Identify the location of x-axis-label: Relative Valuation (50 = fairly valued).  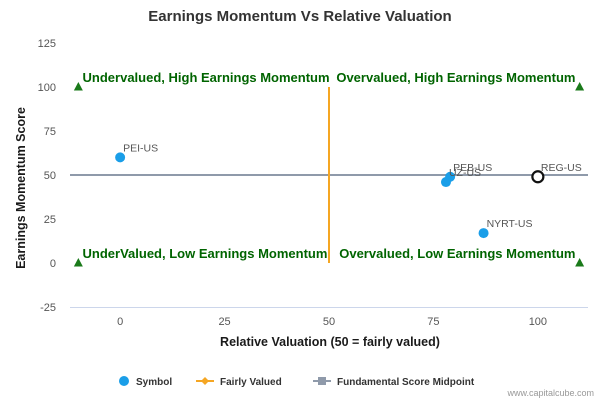
(330, 342).